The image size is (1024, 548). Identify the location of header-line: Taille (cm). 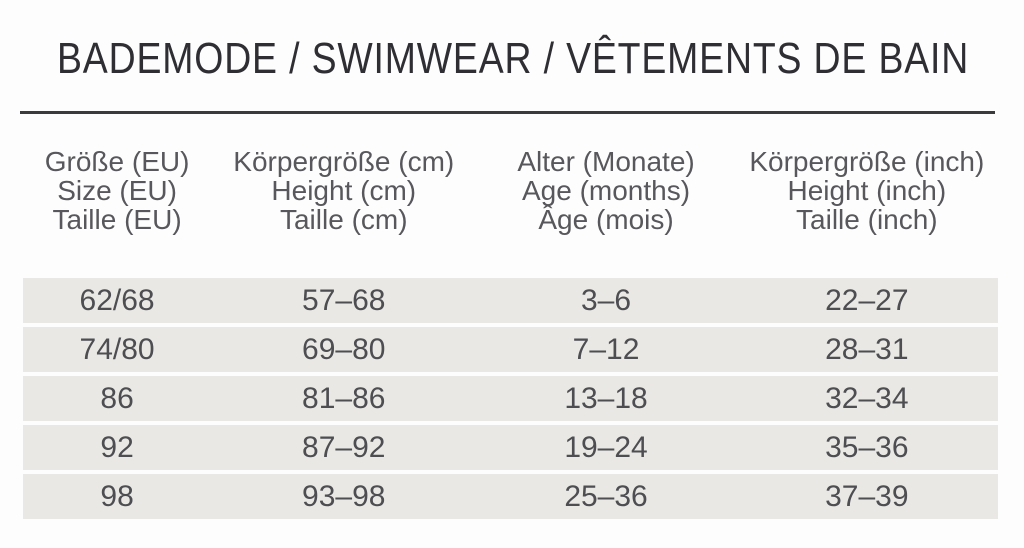
(343, 219).